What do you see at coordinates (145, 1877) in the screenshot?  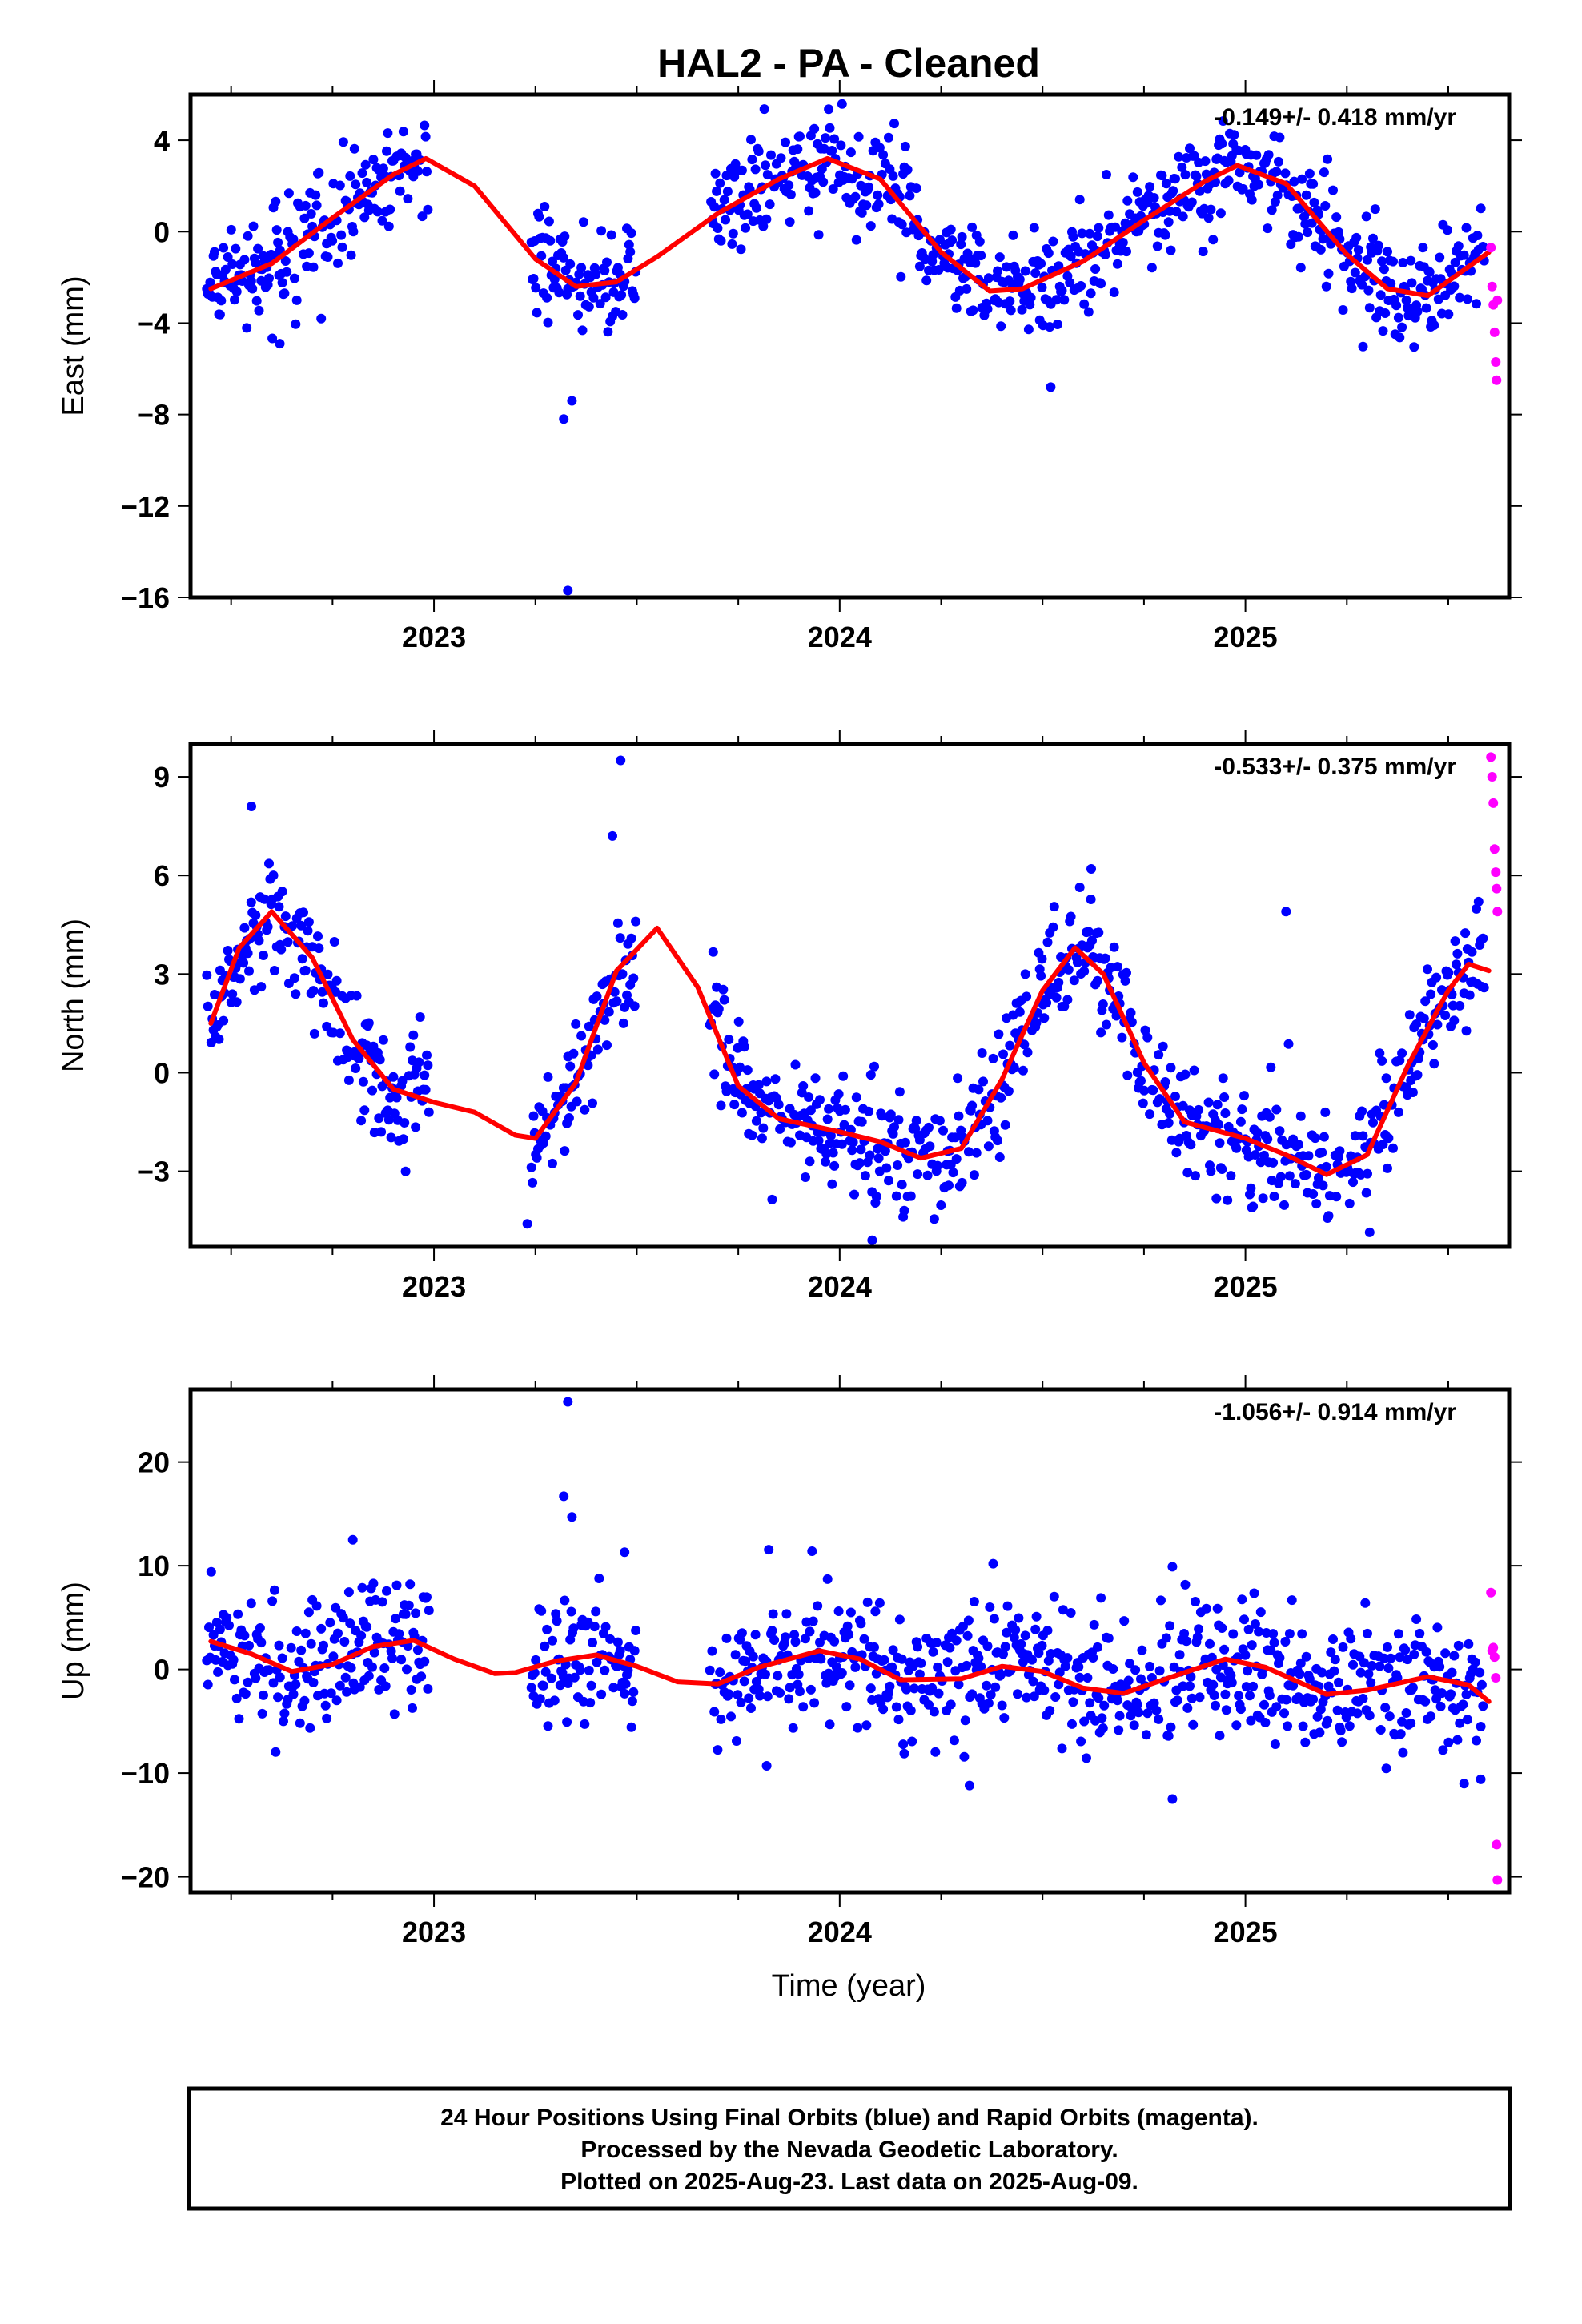 I see `y-tick-label: −20` at bounding box center [145, 1877].